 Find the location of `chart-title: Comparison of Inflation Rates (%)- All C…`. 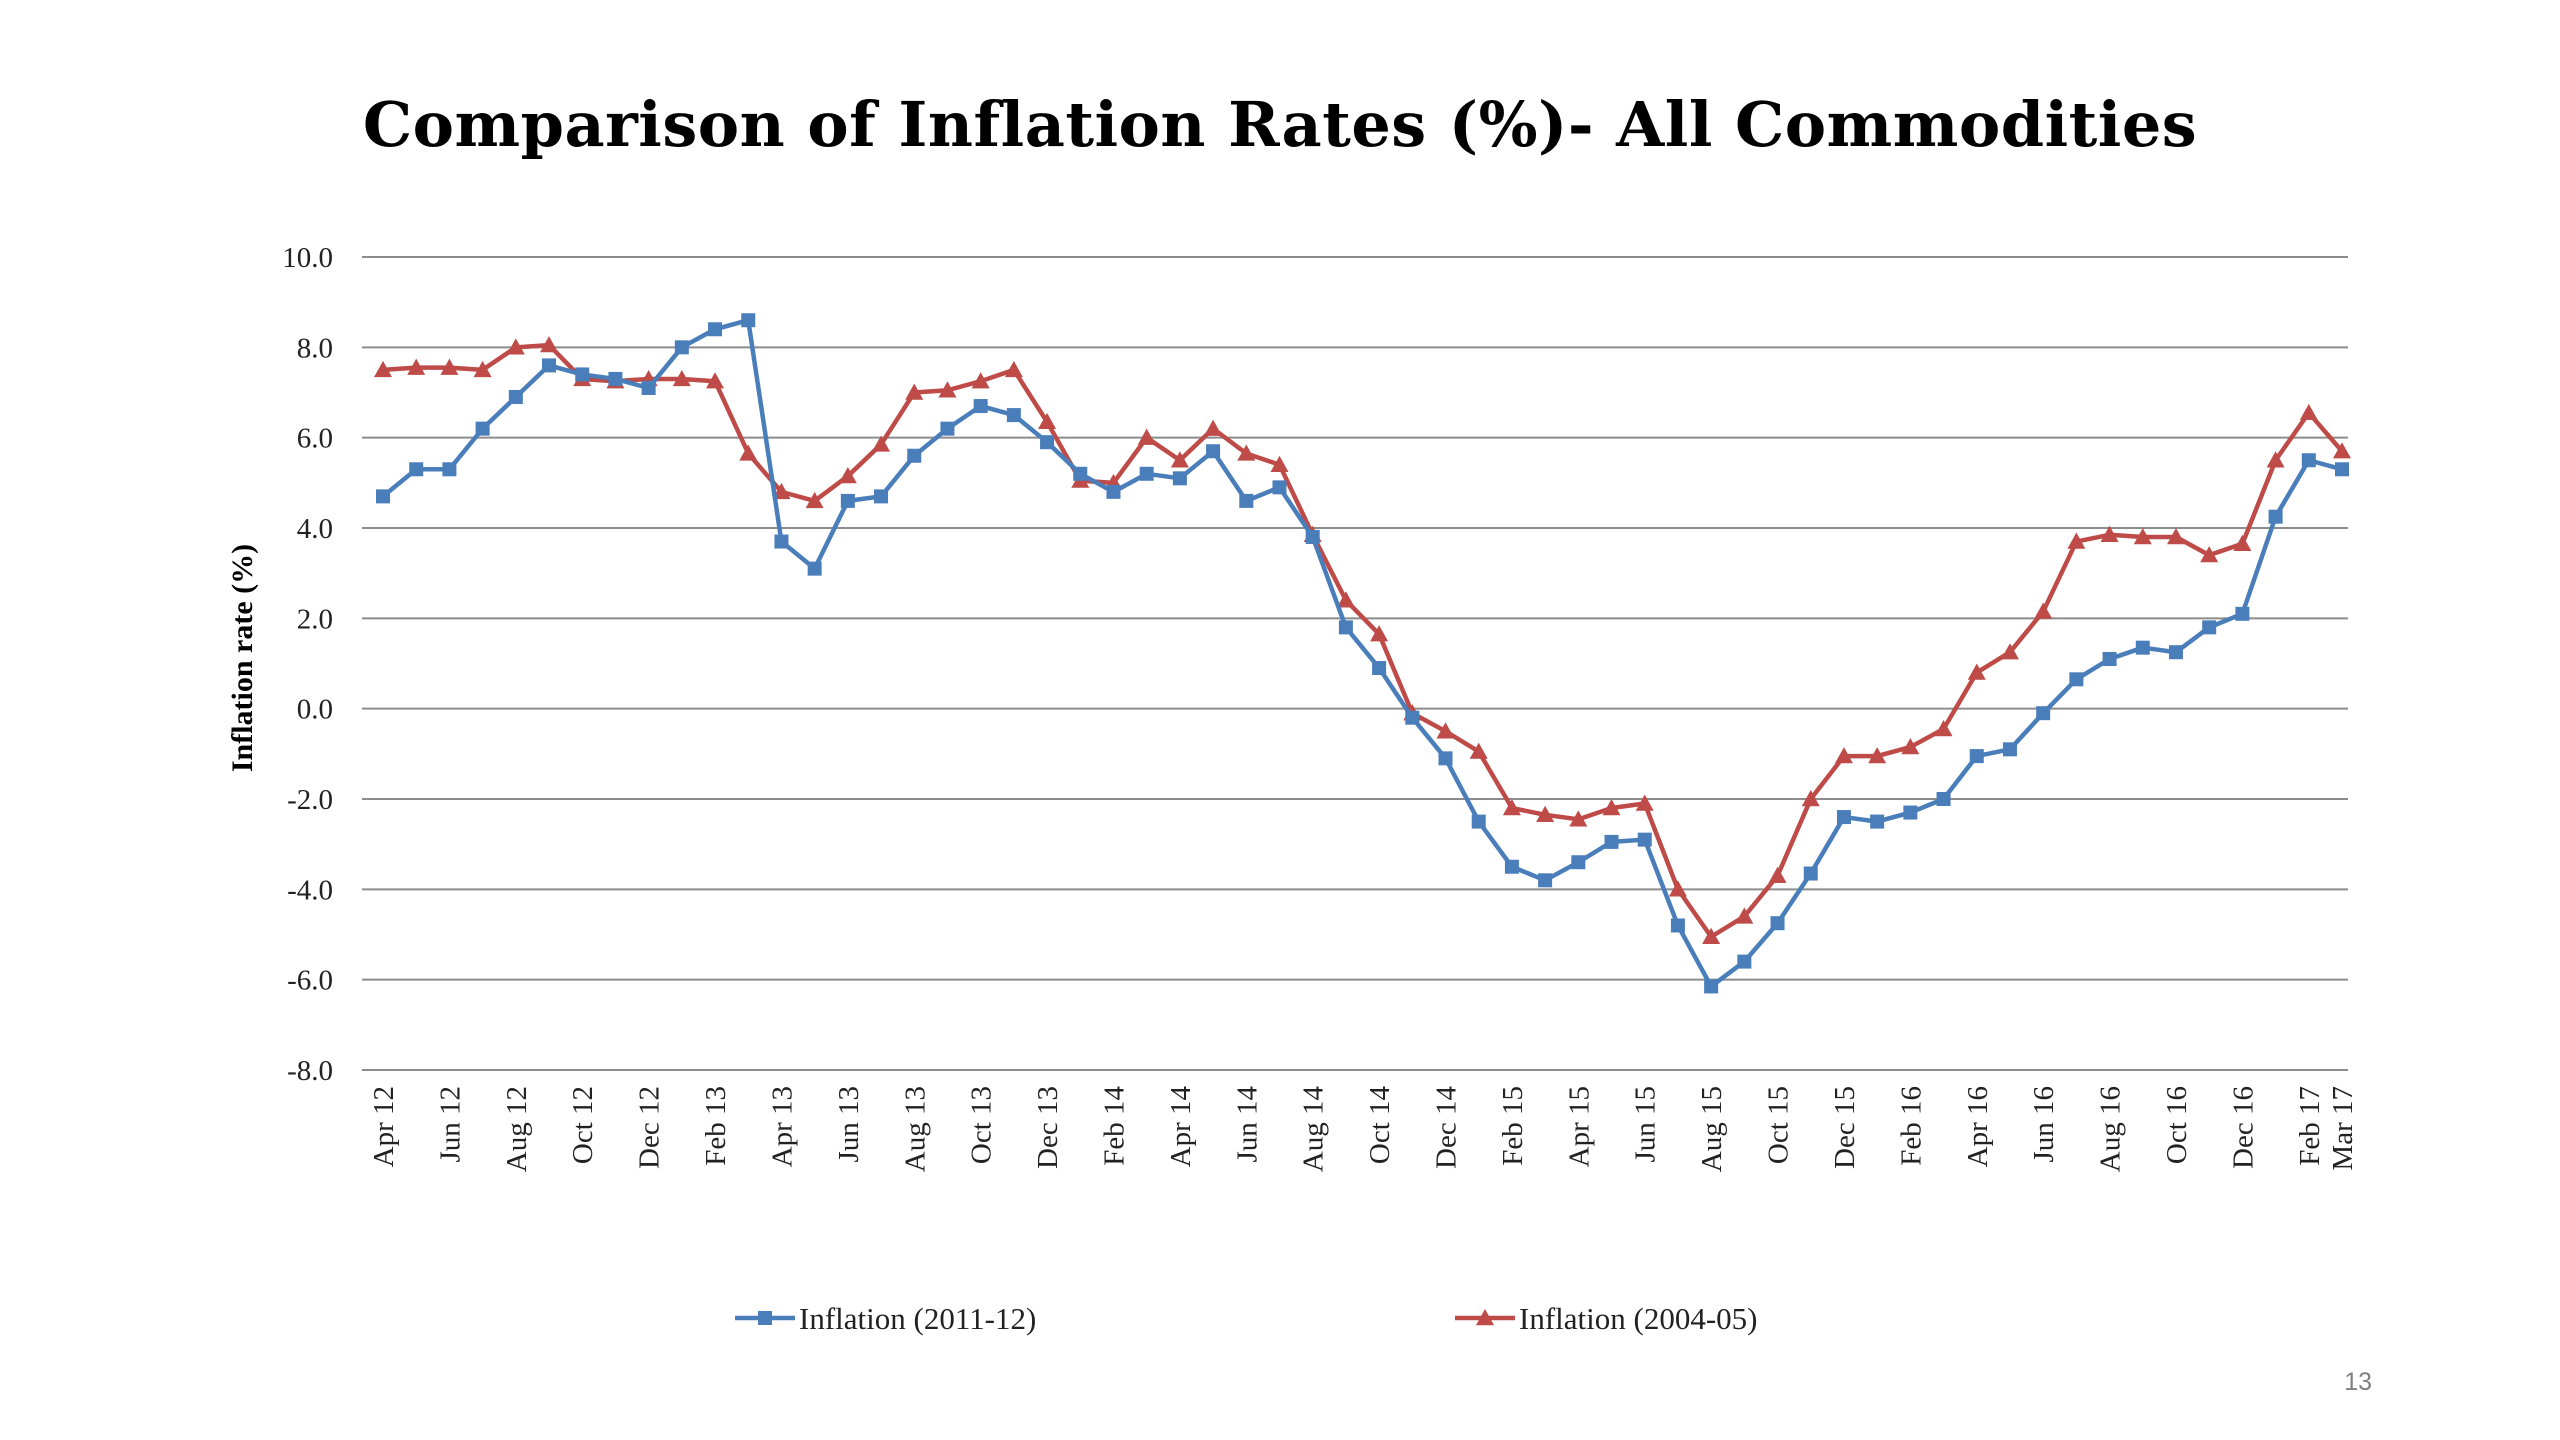

chart-title: Comparison of Inflation Rates (%)- All C… is located at coordinates (1280, 124).